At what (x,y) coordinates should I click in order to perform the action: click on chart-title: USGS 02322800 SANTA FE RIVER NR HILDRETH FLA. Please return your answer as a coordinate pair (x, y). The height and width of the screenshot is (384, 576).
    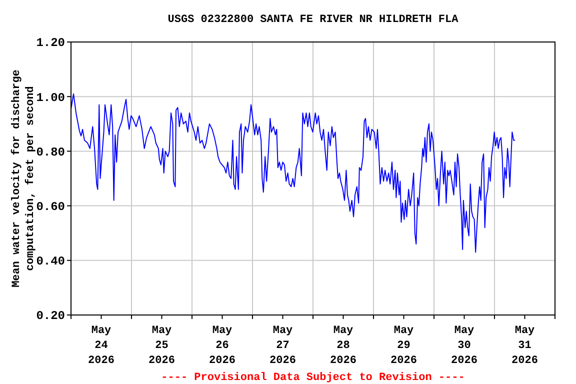
    Looking at the image, I should click on (313, 20).